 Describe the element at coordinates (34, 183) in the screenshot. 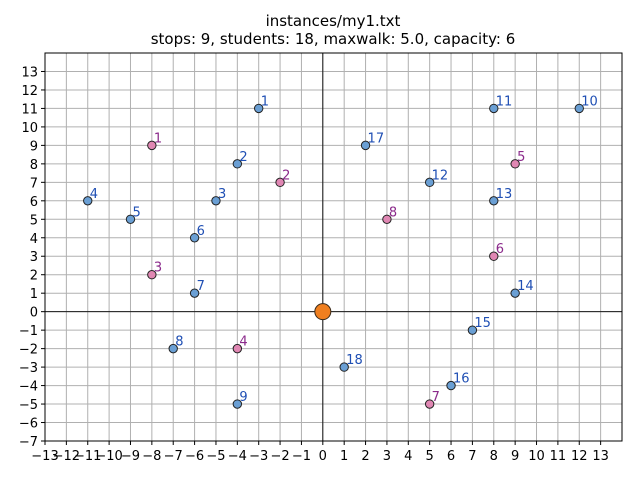

I see `y-tick-label: 7` at that location.